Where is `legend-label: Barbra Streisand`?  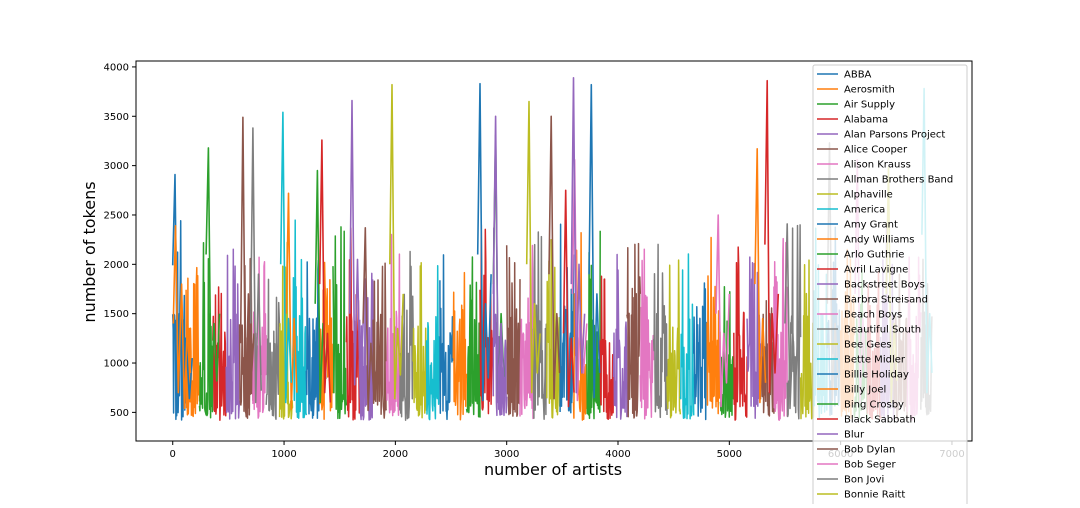
legend-label: Barbra Streisand is located at coordinates (886, 300).